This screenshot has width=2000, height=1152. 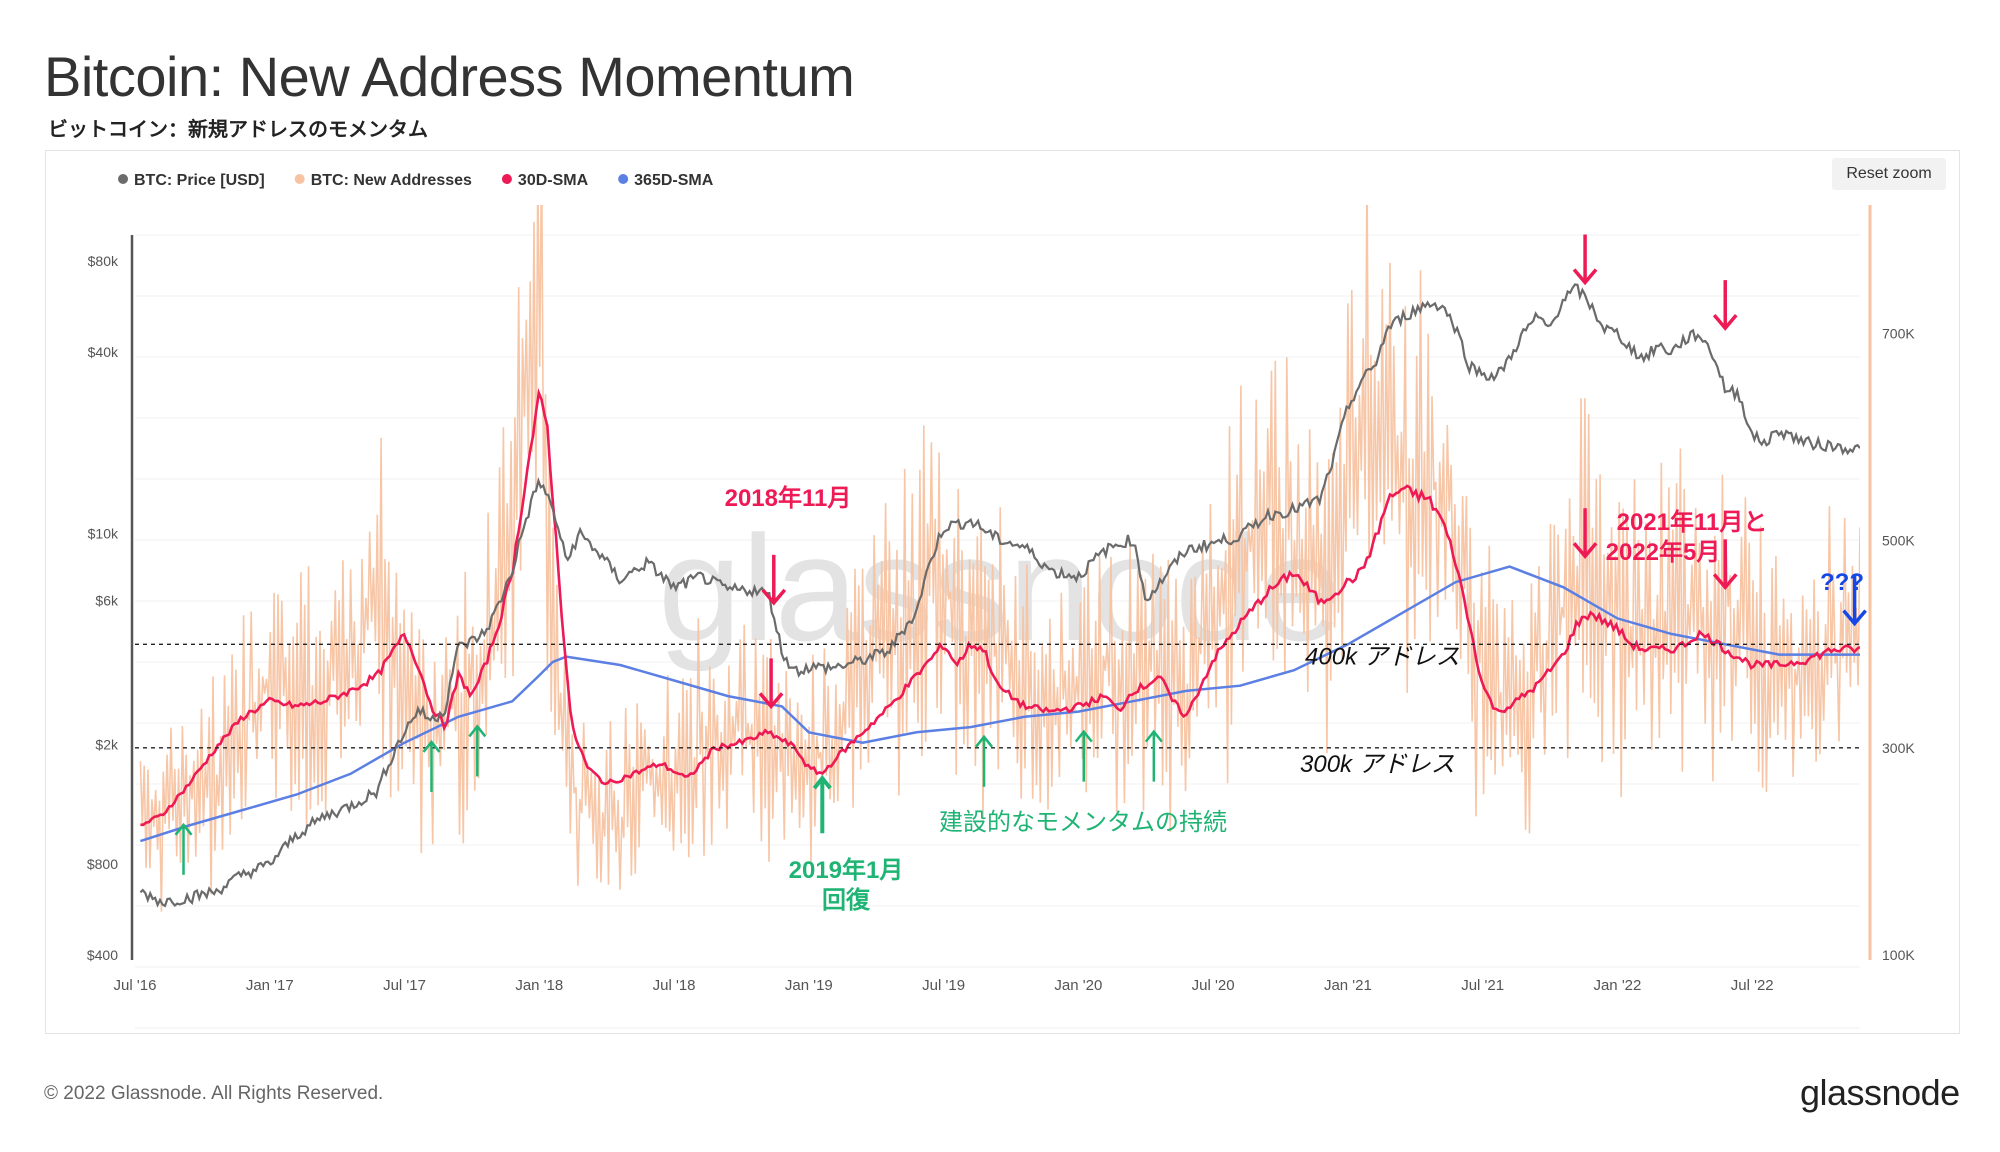 I want to click on reference-line-label: 300k アドレス, so click(x=1377, y=764).